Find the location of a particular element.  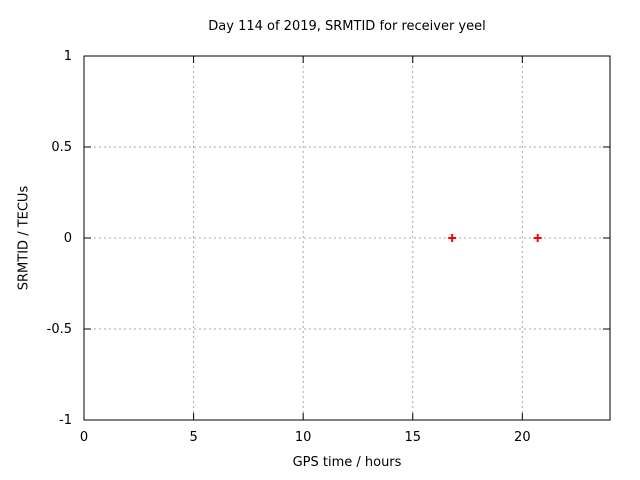

y-tick-label: -0.5 is located at coordinates (59, 329).